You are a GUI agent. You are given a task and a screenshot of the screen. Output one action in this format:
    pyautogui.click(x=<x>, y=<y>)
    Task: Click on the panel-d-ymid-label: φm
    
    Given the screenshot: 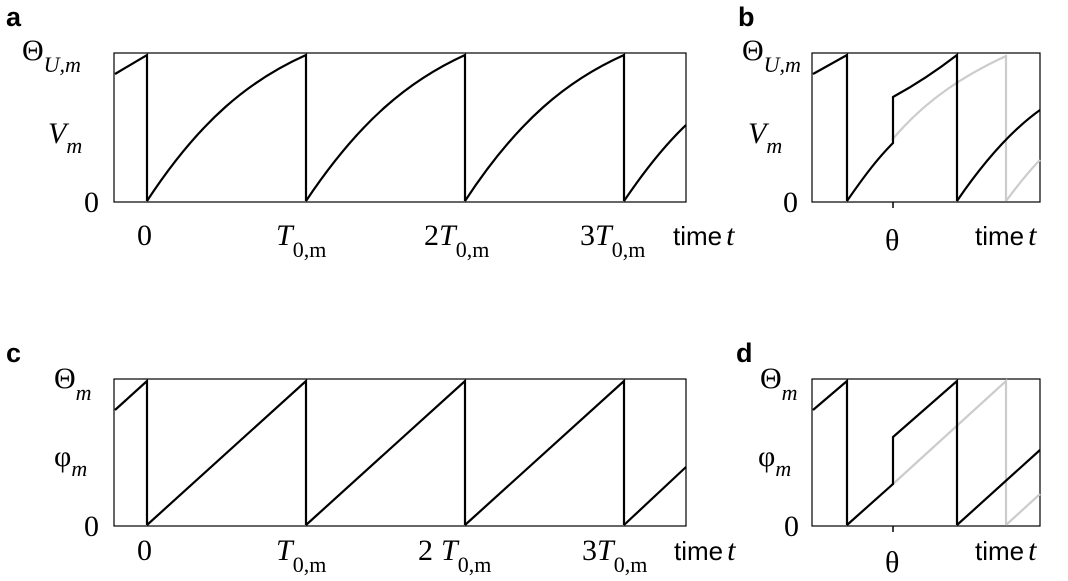 What is the action you would take?
    pyautogui.click(x=774, y=460)
    